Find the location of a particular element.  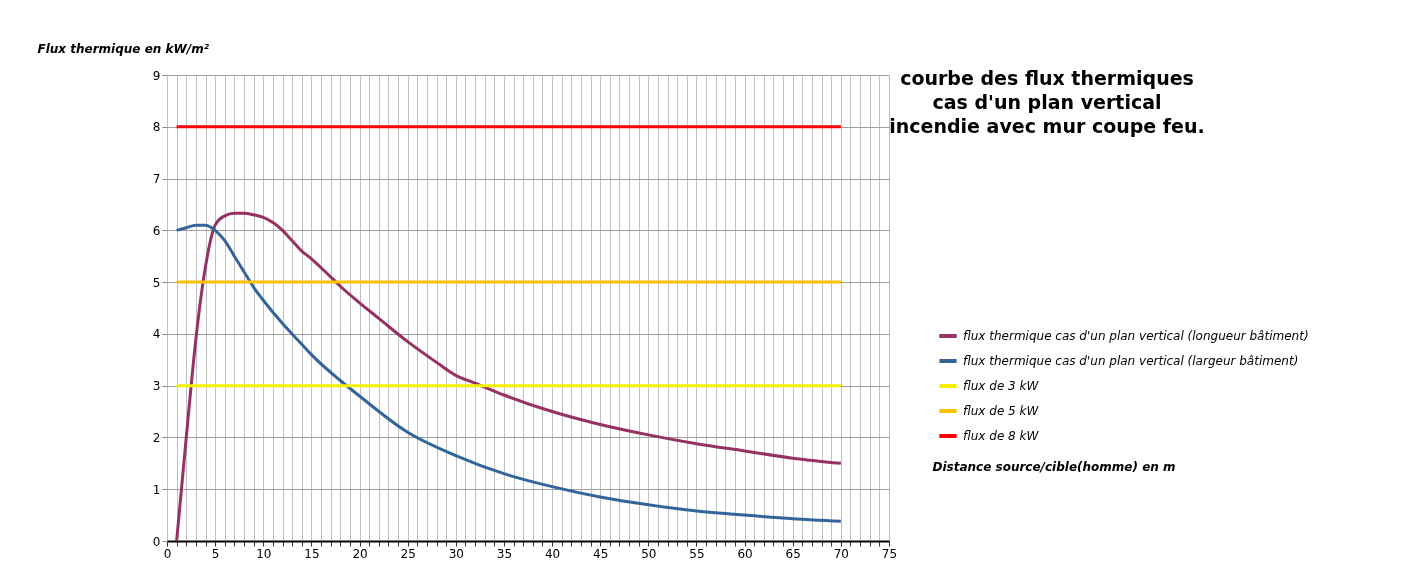

x-tick-label: 20 is located at coordinates (360, 553).